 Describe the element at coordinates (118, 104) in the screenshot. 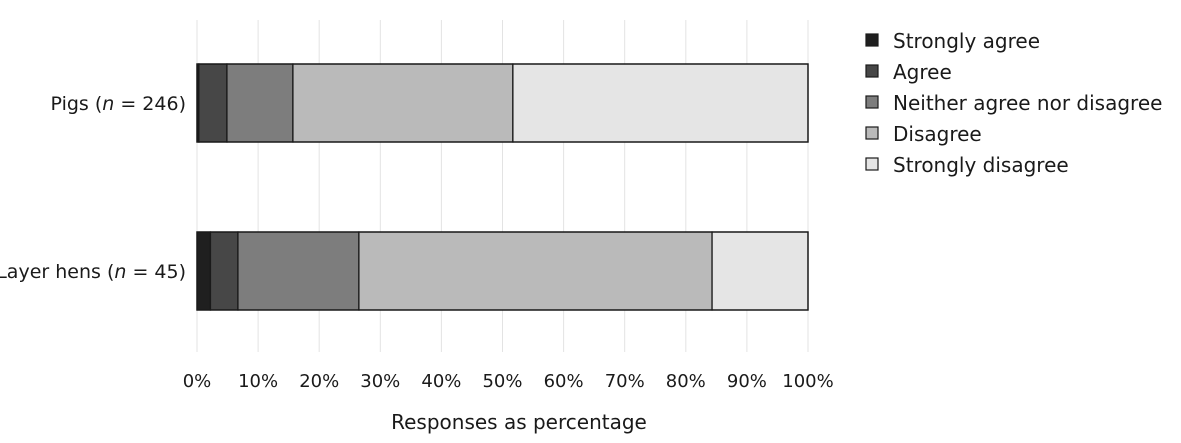

I see `category-label: Pigs (n = 246)` at that location.